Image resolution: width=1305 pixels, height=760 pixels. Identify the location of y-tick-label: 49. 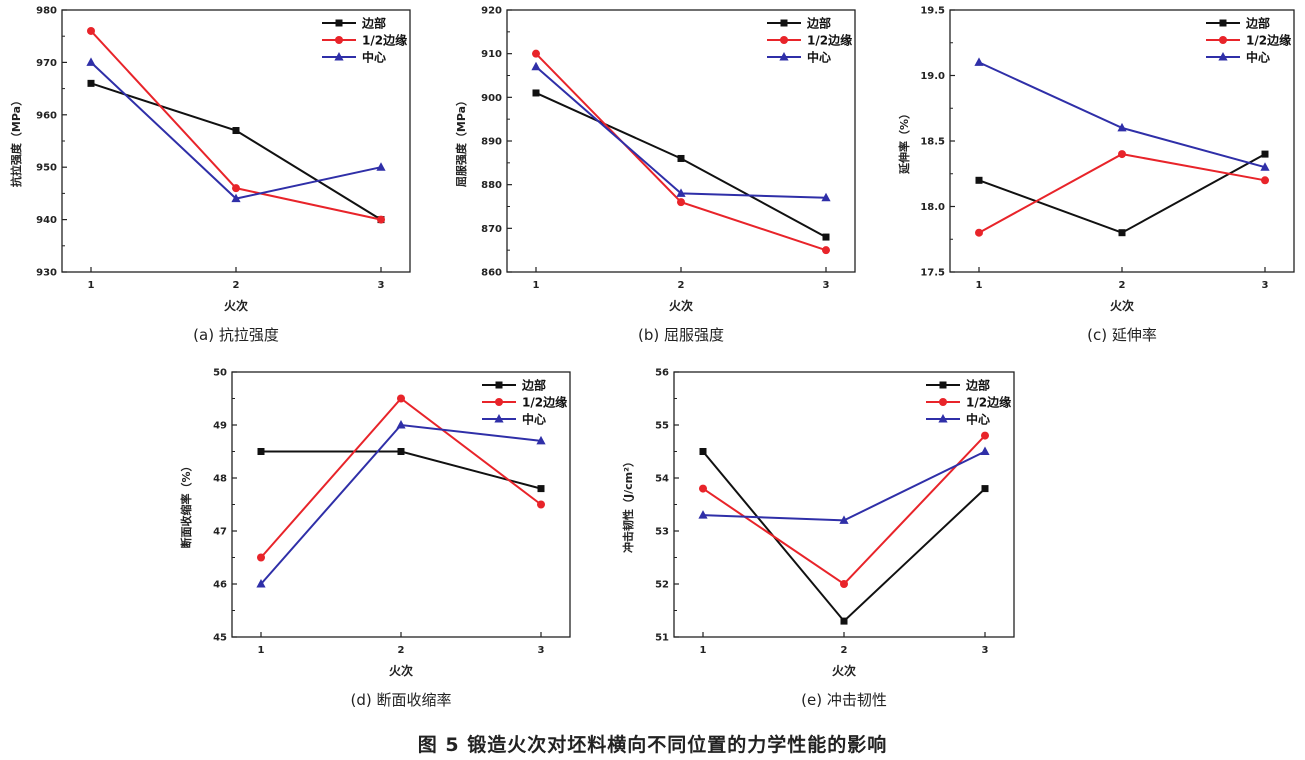
(220, 426).